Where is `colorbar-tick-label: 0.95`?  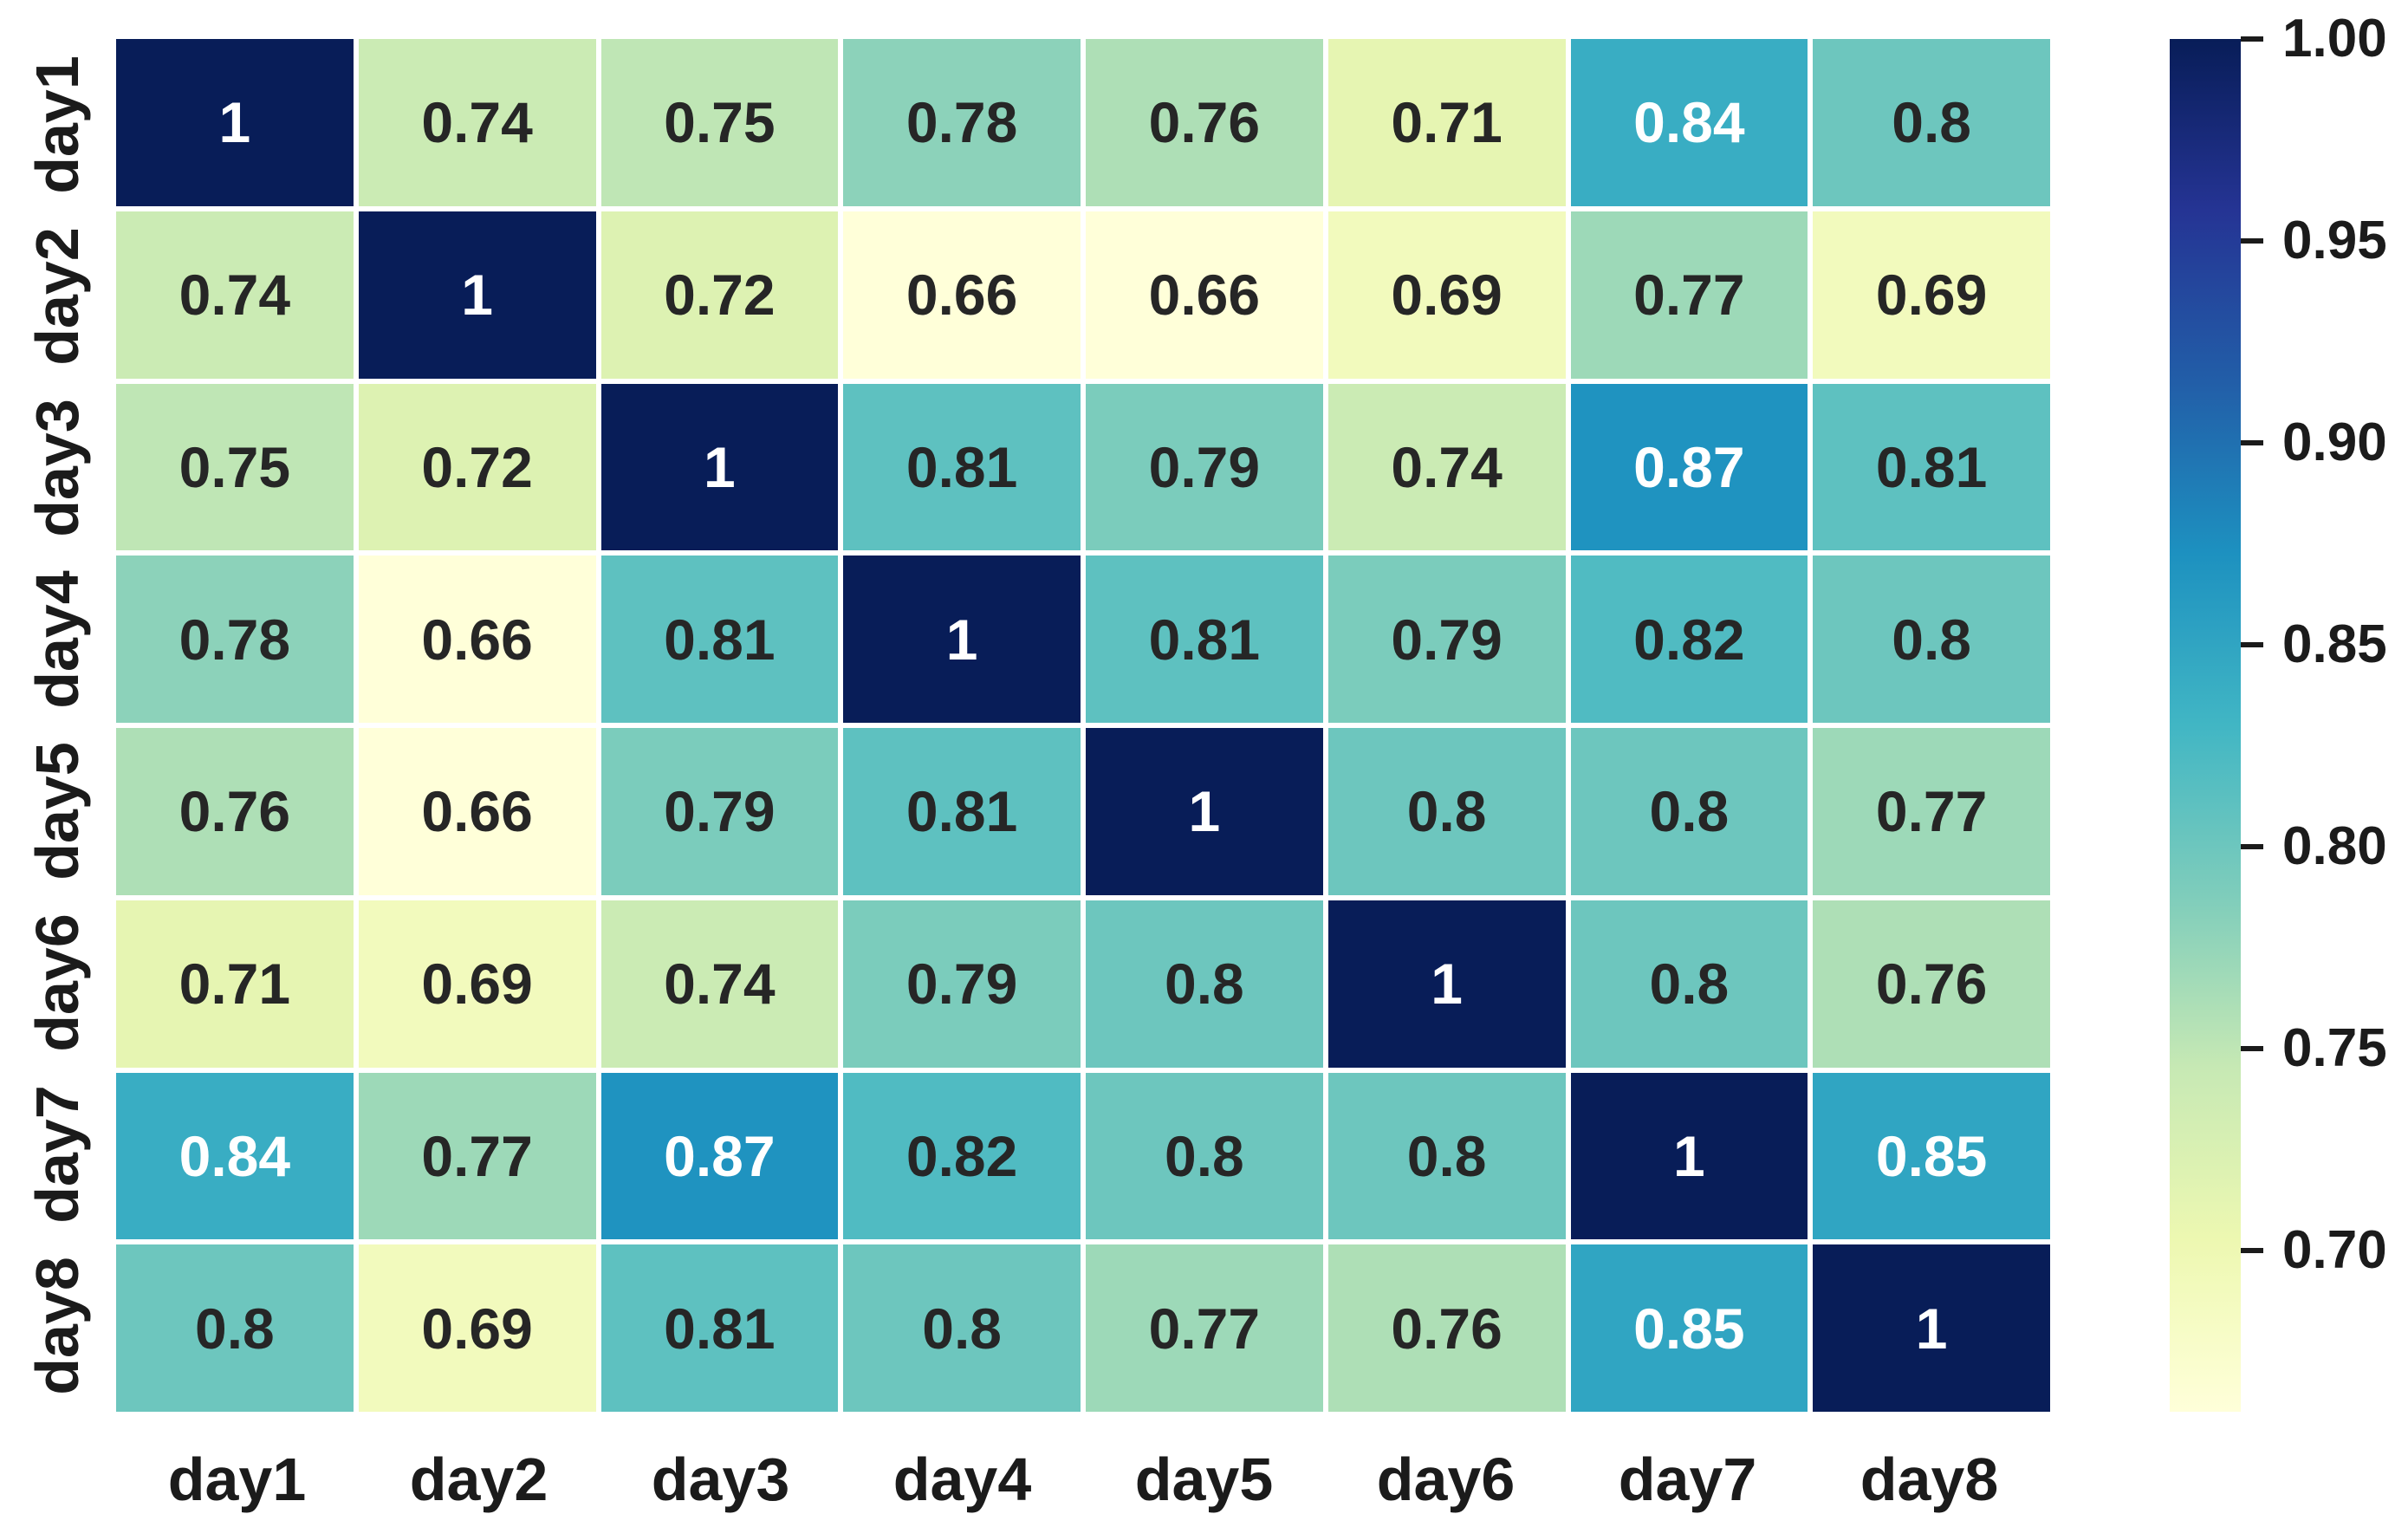 colorbar-tick-label: 0.95 is located at coordinates (2334, 240).